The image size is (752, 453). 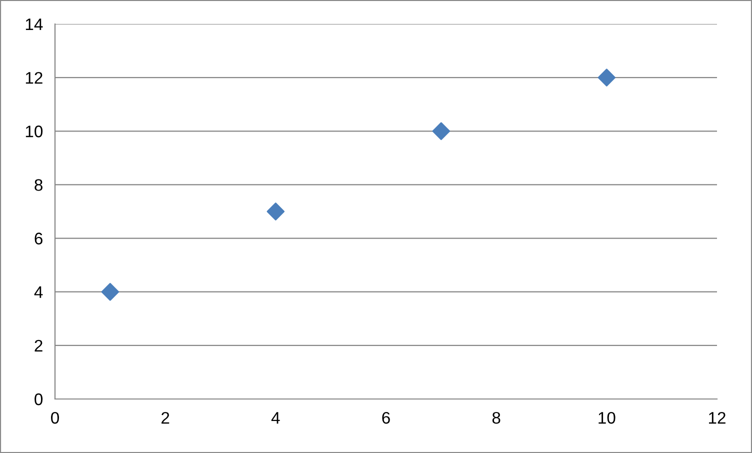 What do you see at coordinates (34, 78) in the screenshot?
I see `y-tick-label: 12` at bounding box center [34, 78].